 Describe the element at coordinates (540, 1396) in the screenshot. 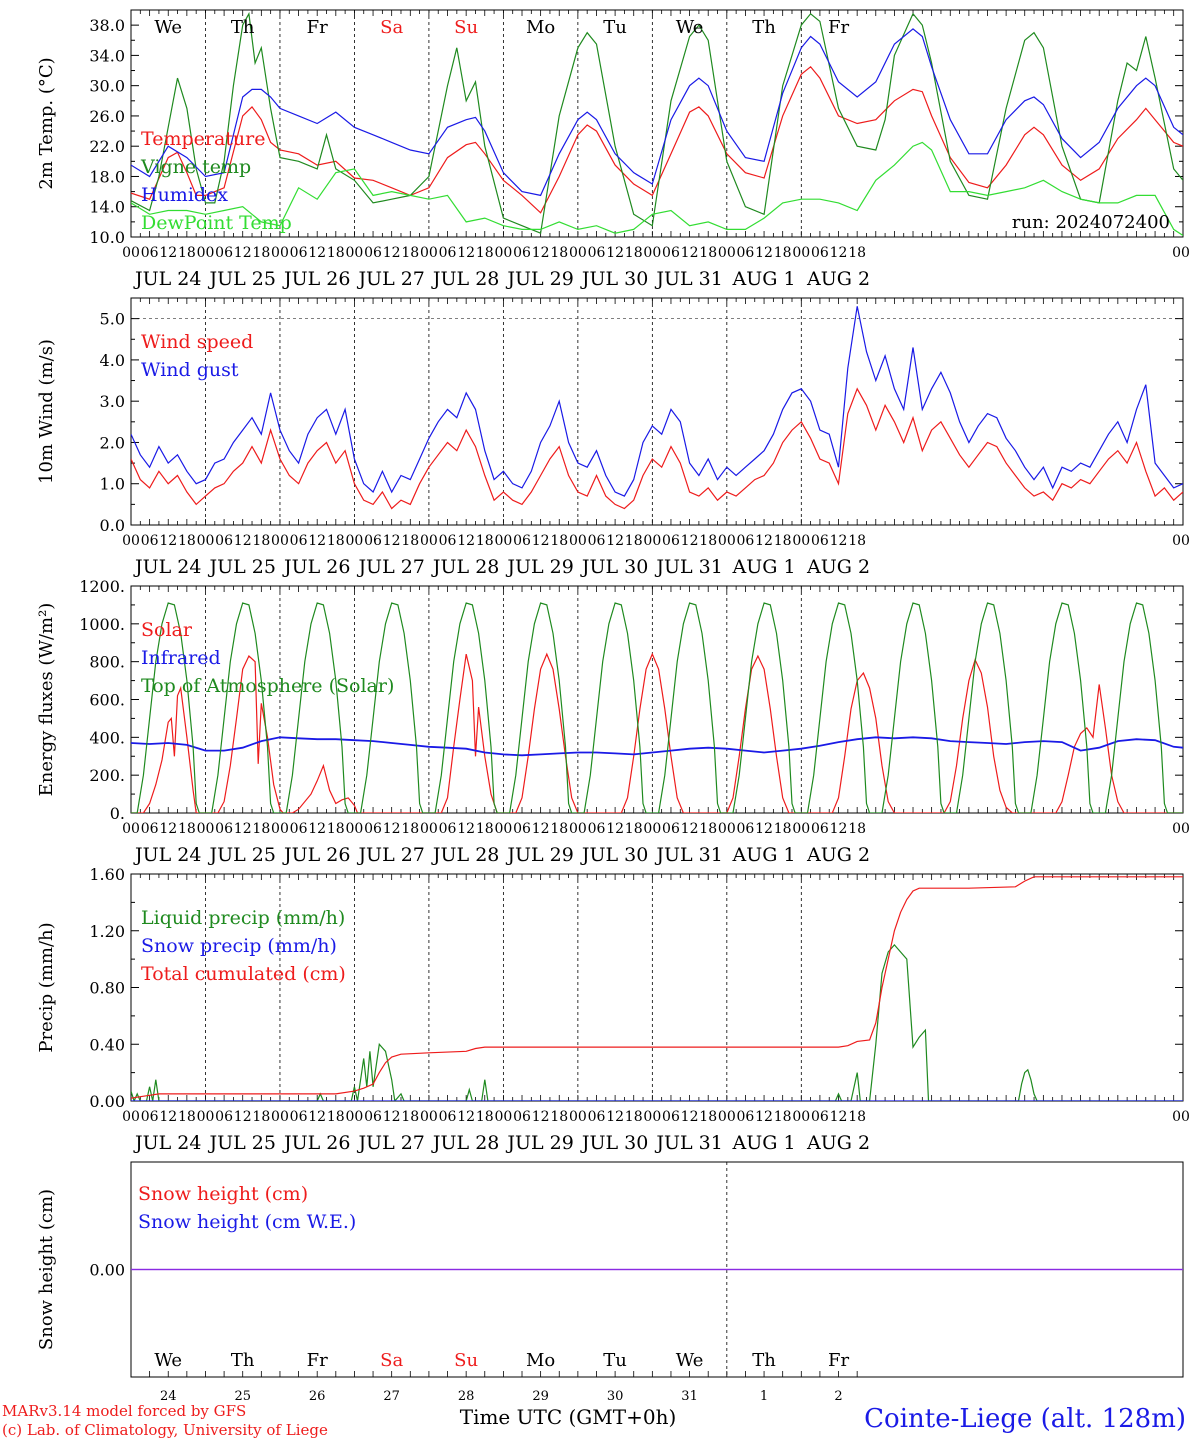

I see `day-number-label: 29` at that location.